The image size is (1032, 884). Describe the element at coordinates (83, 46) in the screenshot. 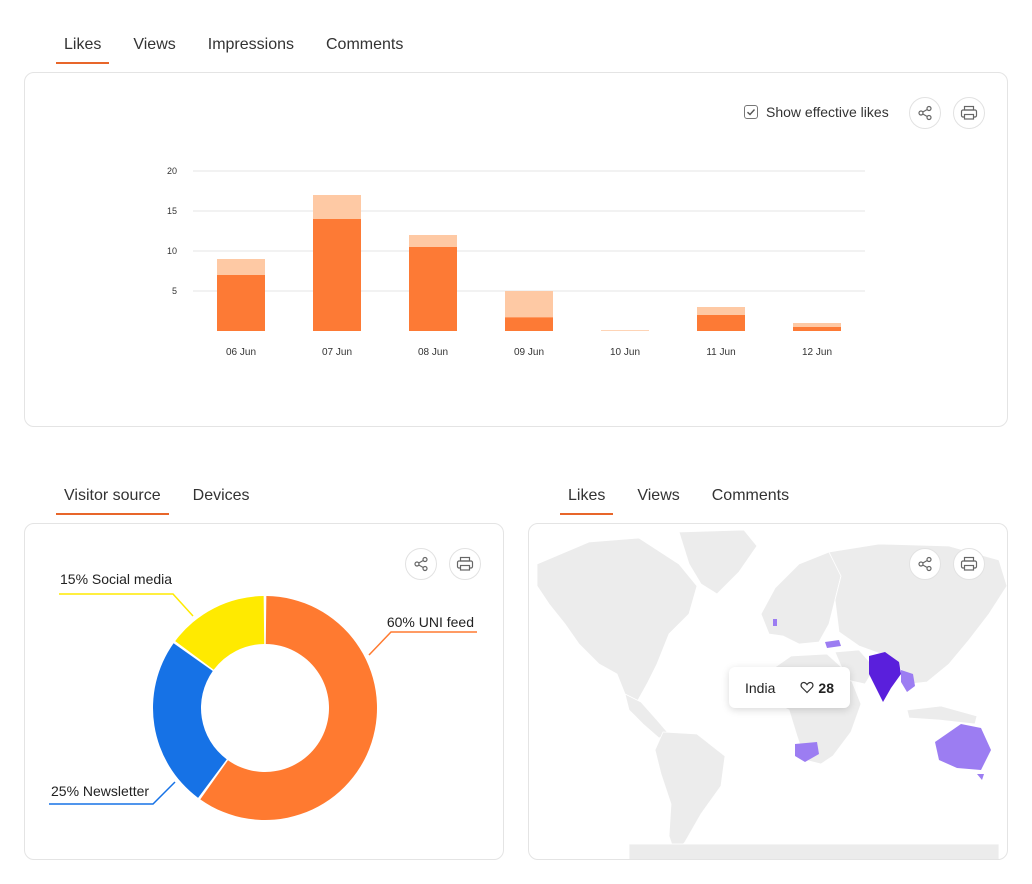

I see `tab-likes: Likes` at that location.